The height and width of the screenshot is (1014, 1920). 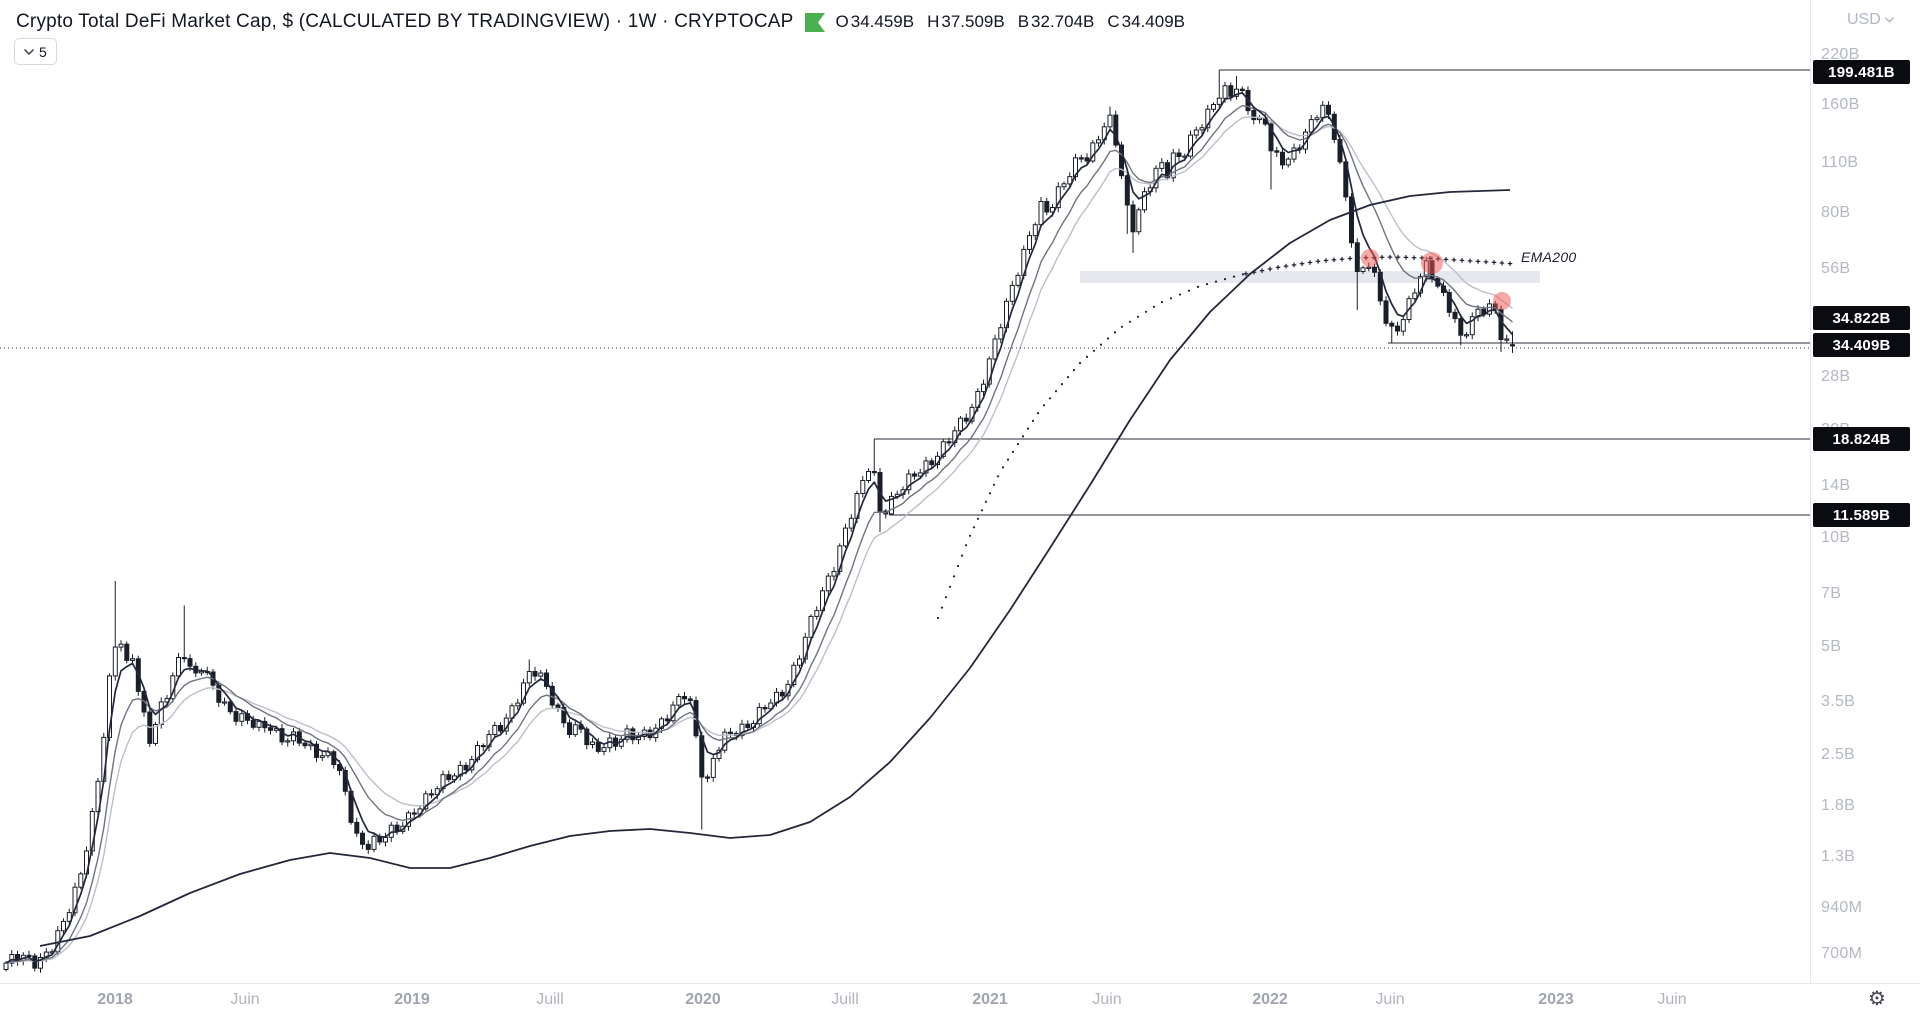 What do you see at coordinates (1556, 999) in the screenshot?
I see `time-tick-label-2023: 2023` at bounding box center [1556, 999].